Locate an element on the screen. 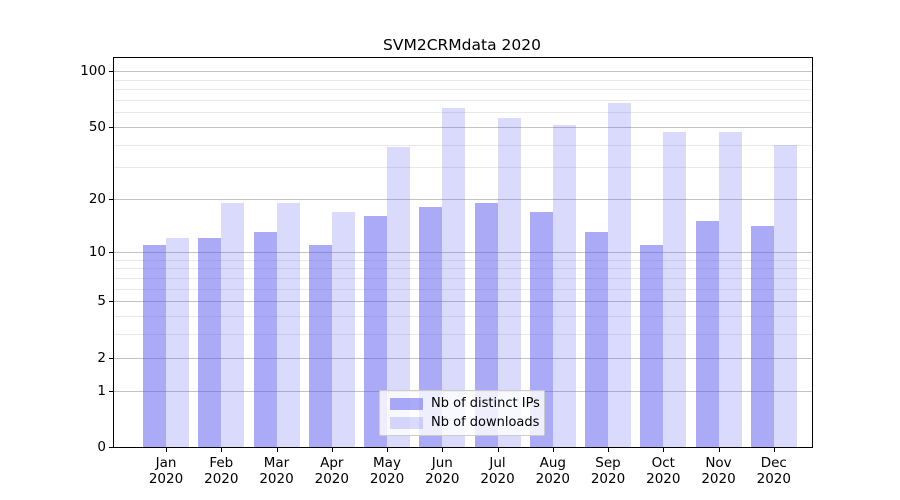 Image resolution: width=900 pixels, height=500 pixels. x-tick-label-mar: Mar 2020 is located at coordinates (277, 471).